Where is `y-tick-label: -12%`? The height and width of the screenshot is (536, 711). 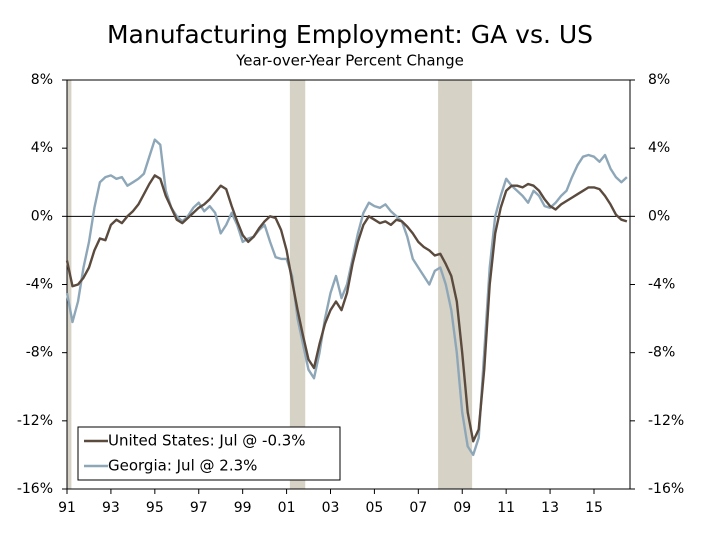
y-tick-label: -12% is located at coordinates (35, 421).